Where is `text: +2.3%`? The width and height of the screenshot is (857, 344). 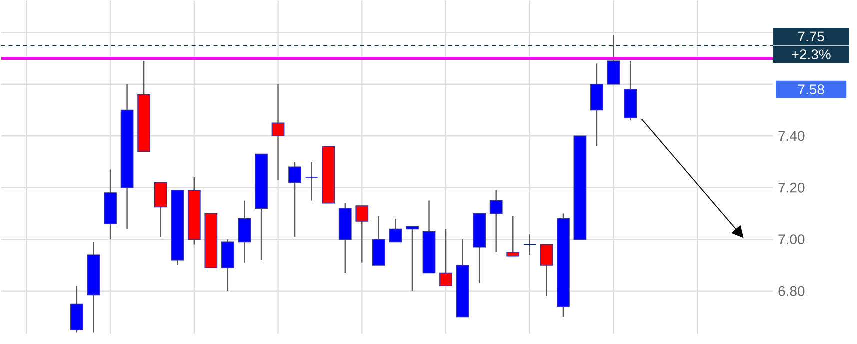
text: +2.3% is located at coordinates (811, 55).